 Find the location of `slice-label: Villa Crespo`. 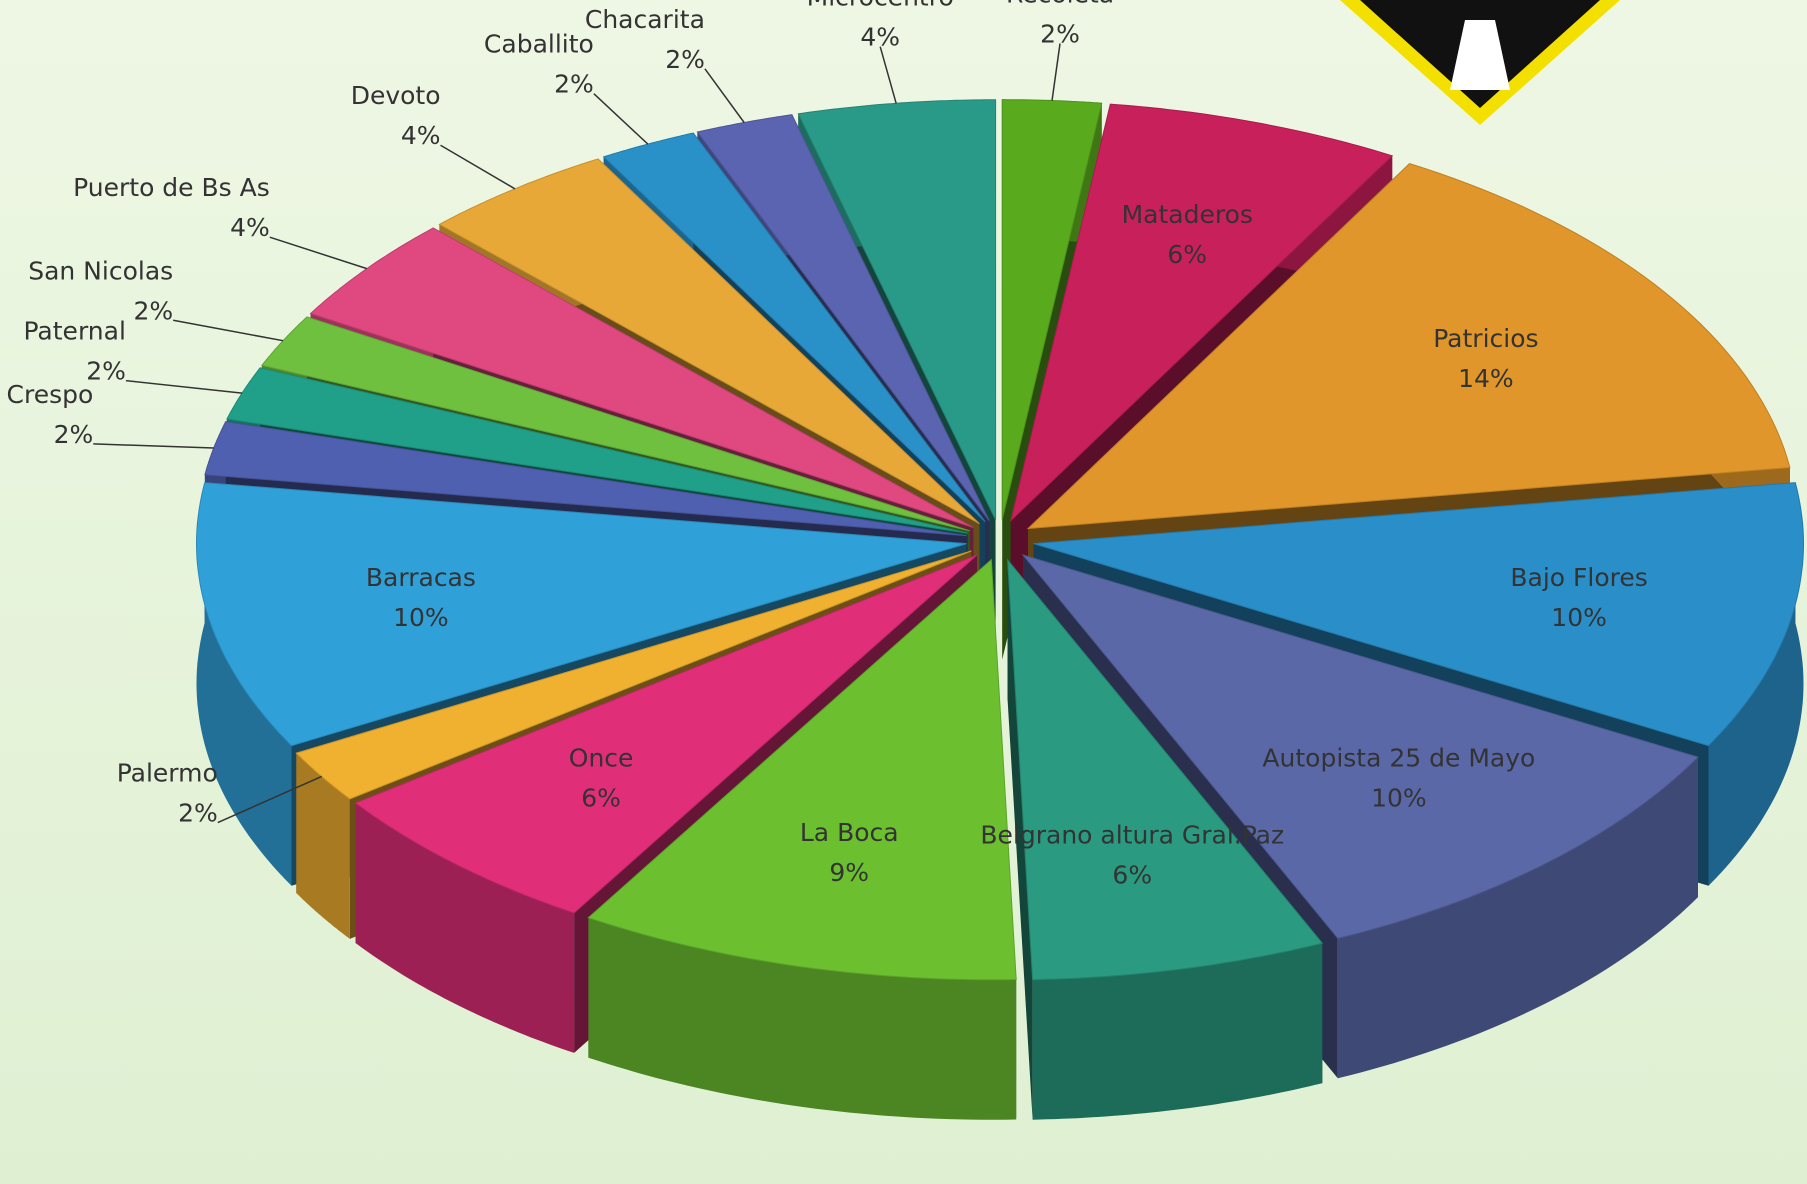

slice-label: Villa Crespo is located at coordinates (46, 394).